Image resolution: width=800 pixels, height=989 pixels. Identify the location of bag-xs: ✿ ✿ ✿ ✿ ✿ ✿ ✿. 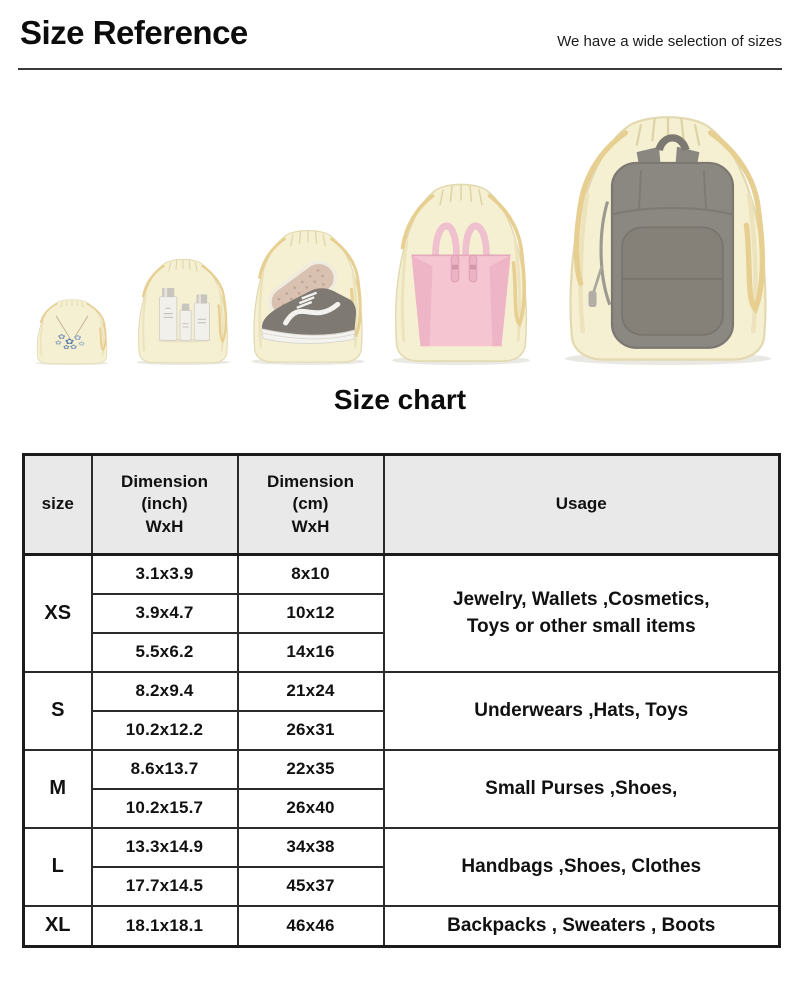
(72, 331).